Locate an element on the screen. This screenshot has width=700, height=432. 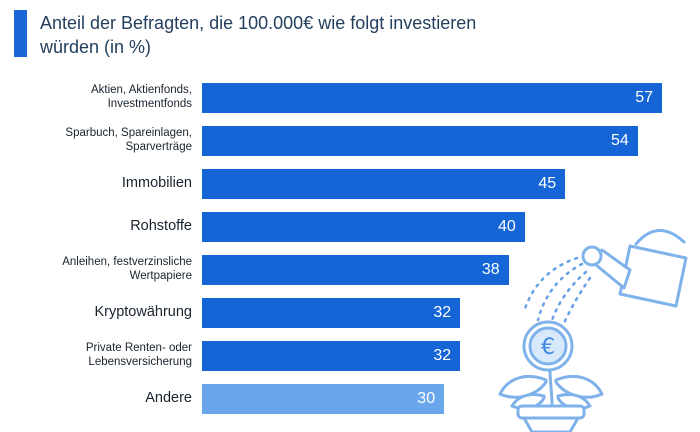
value-label: 57 is located at coordinates (644, 97).